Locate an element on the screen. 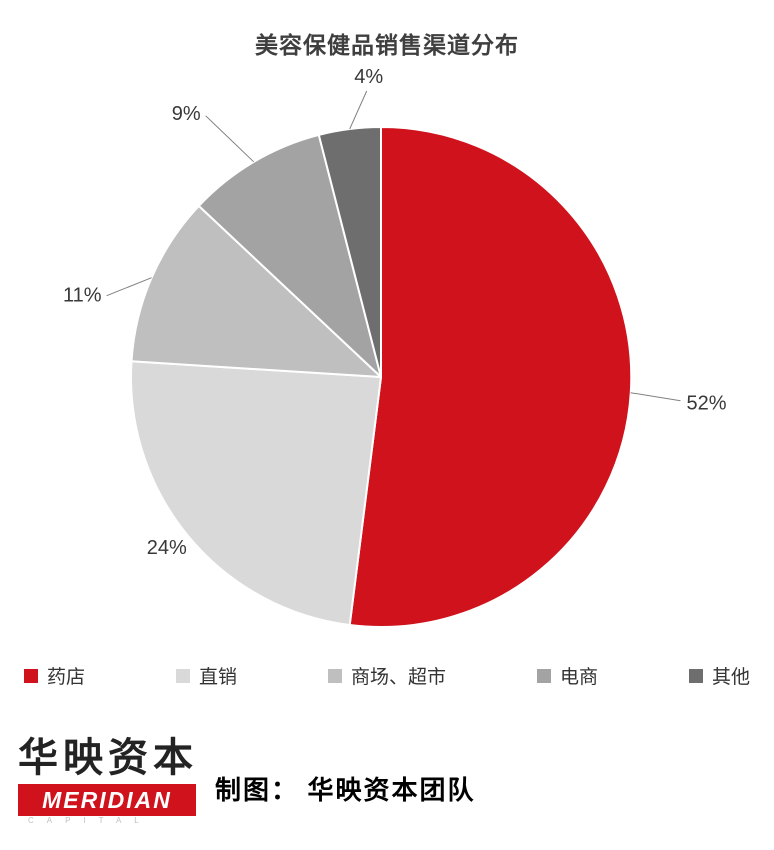 The width and height of the screenshot is (774, 850). meridian-logo: 华映资本 MERIDIAN CAPITAL is located at coordinates (113, 781).